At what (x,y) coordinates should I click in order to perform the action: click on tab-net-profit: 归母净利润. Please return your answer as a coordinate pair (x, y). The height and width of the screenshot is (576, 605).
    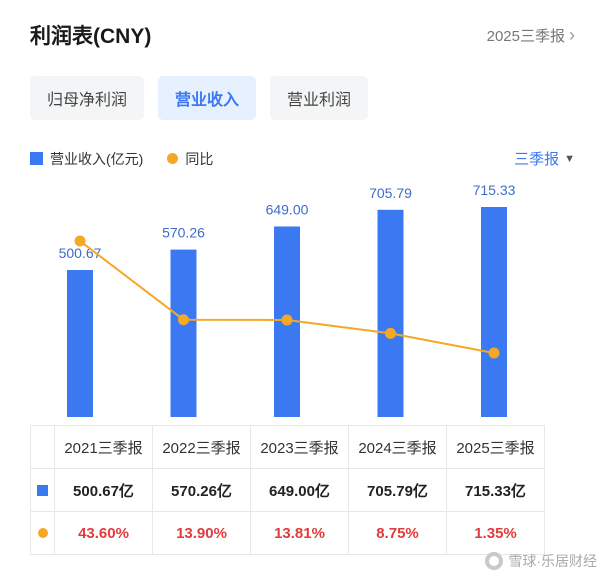
    Looking at the image, I should click on (87, 98).